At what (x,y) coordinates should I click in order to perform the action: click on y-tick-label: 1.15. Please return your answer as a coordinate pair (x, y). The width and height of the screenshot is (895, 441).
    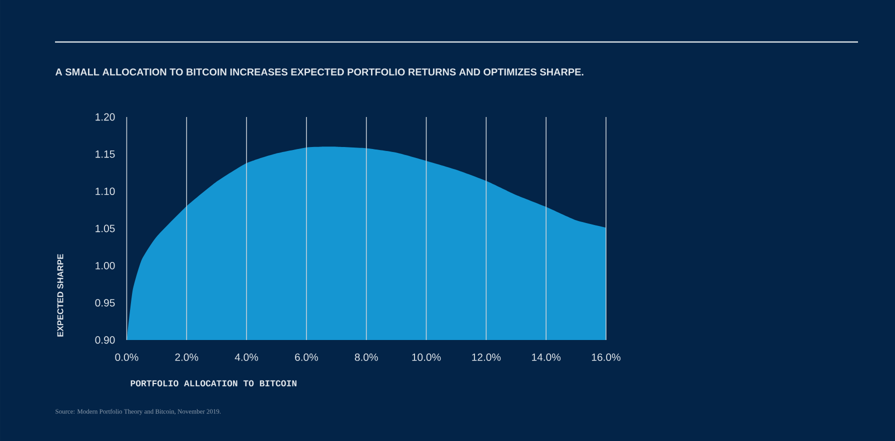
    Looking at the image, I should click on (105, 154).